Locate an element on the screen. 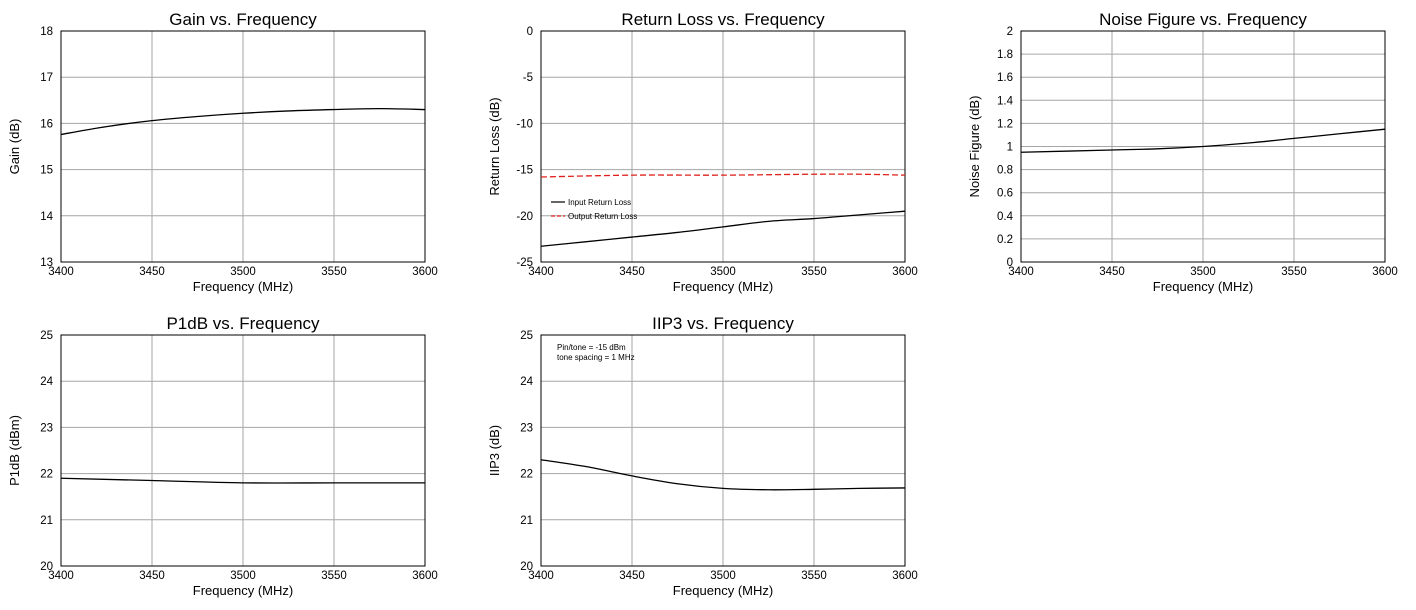 Image resolution: width=1416 pixels, height=610 pixels. y-tick-label: 1.2 is located at coordinates (1005, 124).